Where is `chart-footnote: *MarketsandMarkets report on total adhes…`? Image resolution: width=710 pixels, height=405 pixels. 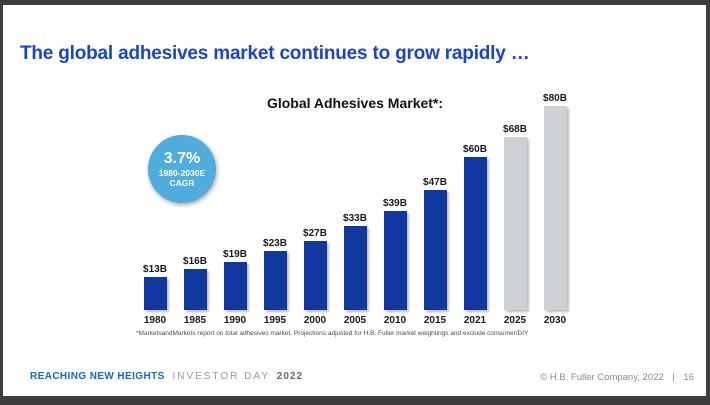
chart-footnote: *MarketsandMarkets report on total adhes… is located at coordinates (332, 333).